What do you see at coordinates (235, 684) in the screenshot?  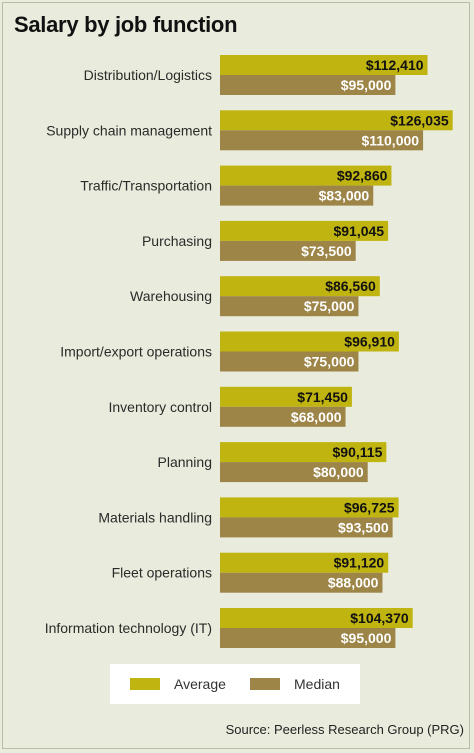 I see `legend: Average Median` at bounding box center [235, 684].